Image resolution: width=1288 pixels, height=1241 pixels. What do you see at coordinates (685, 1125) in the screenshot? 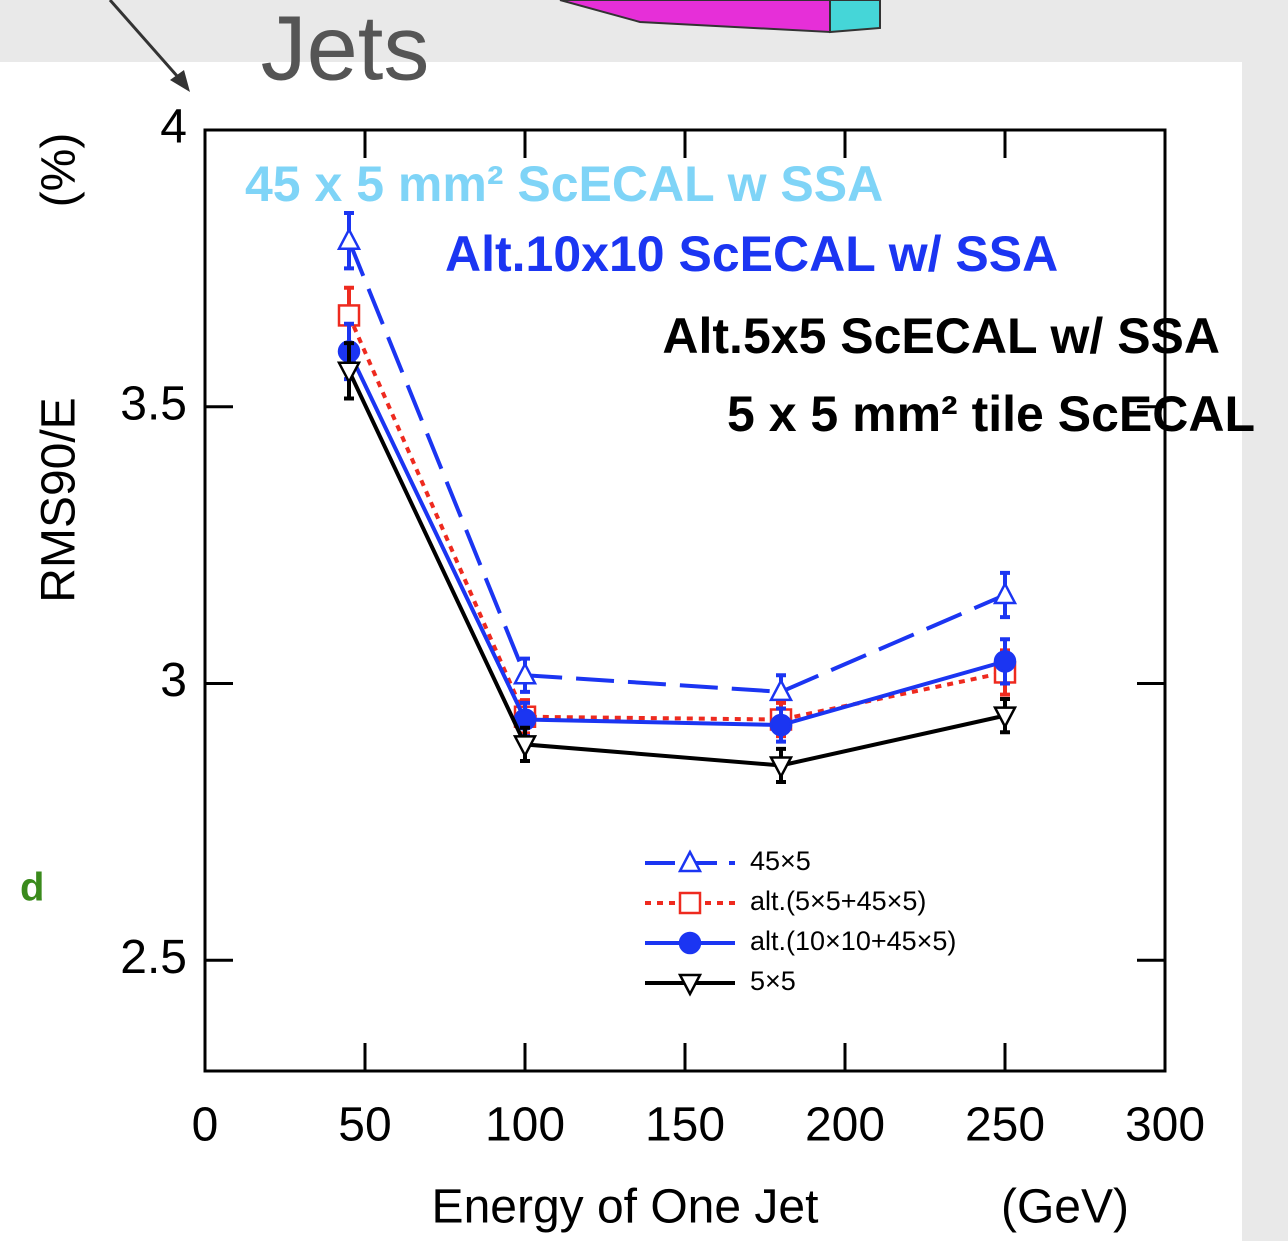
I see `x-tick-label: 150` at bounding box center [685, 1125].